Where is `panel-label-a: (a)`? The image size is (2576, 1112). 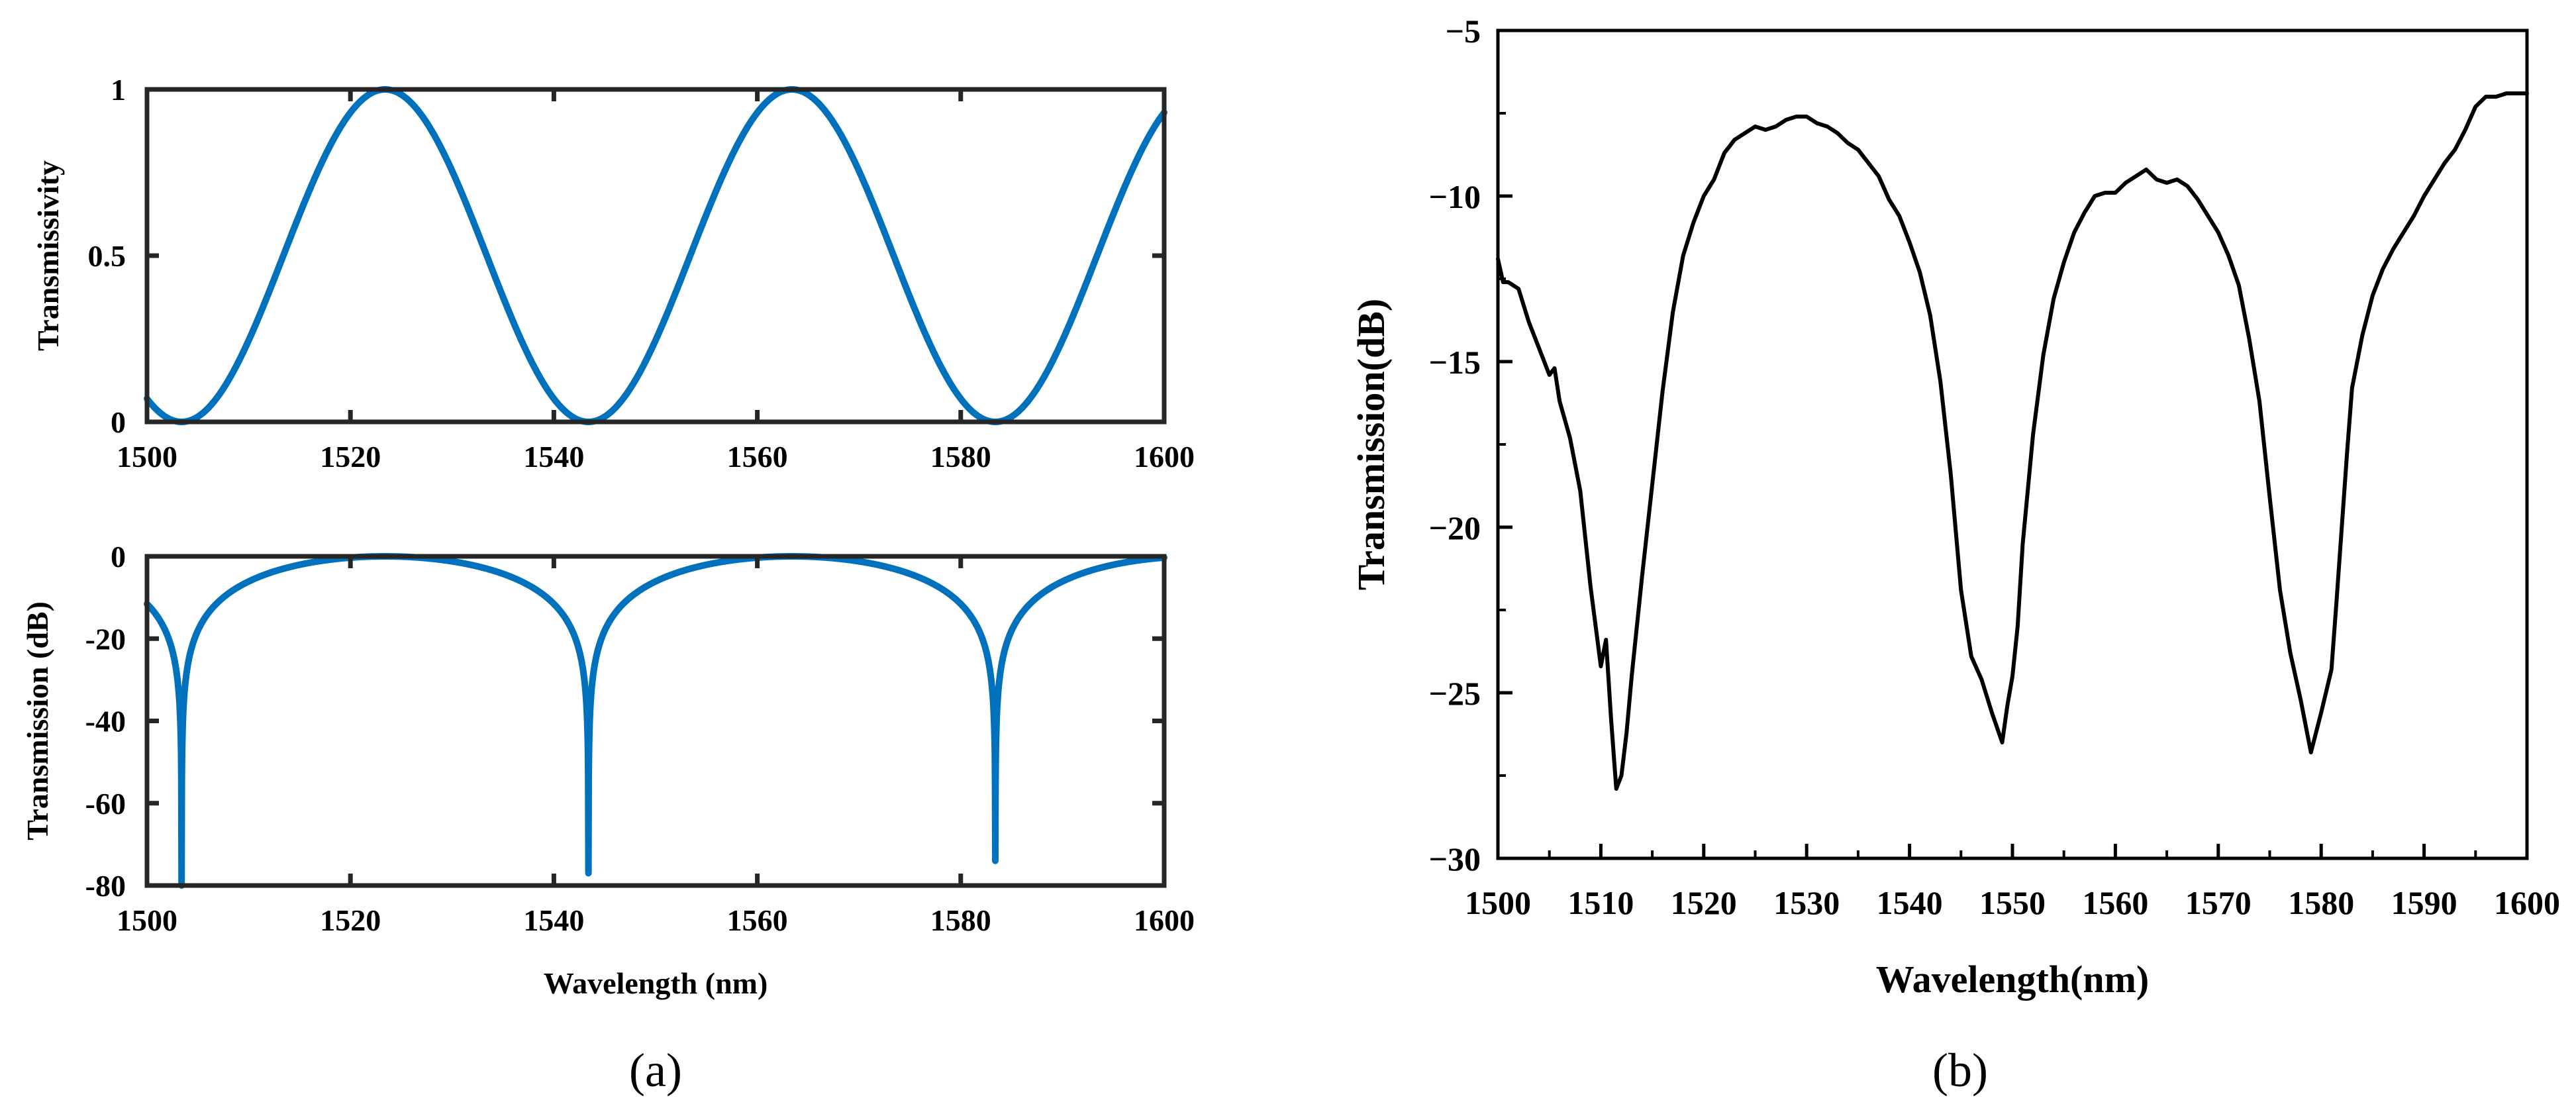
panel-label-a: (a) is located at coordinates (655, 1070).